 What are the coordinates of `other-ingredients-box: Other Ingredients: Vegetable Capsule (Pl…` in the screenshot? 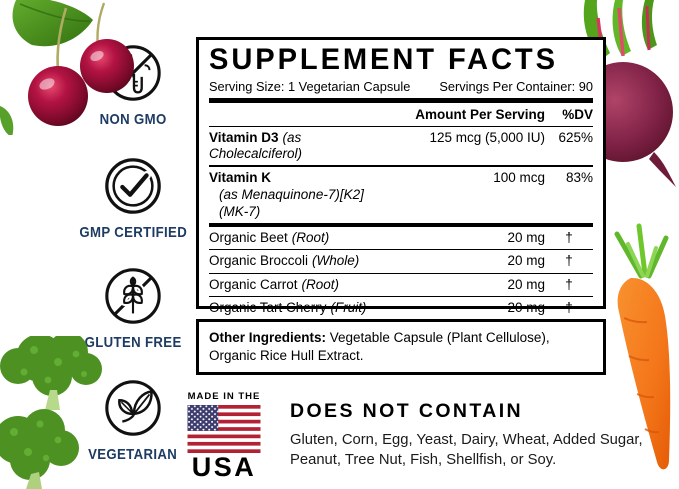 It's located at (401, 347).